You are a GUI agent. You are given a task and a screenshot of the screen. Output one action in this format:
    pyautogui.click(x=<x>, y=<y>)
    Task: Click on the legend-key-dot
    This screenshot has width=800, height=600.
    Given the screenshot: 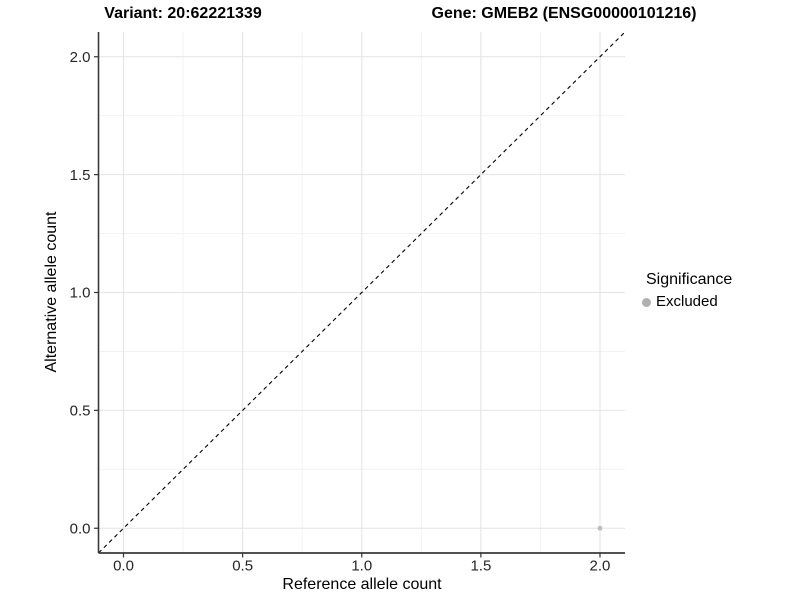 What is the action you would take?
    pyautogui.click(x=646, y=302)
    